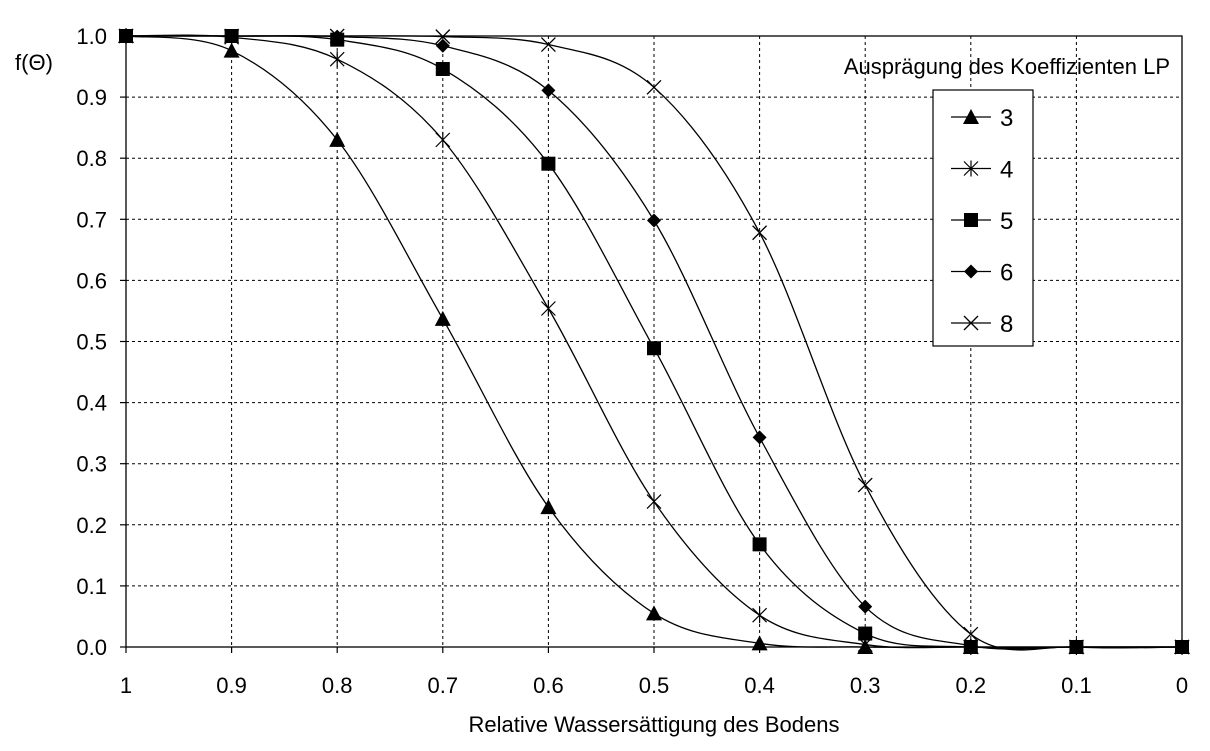 This screenshot has height=751, width=1210. Describe the element at coordinates (865, 685) in the screenshot. I see `x-tick-label: 0.3` at that location.